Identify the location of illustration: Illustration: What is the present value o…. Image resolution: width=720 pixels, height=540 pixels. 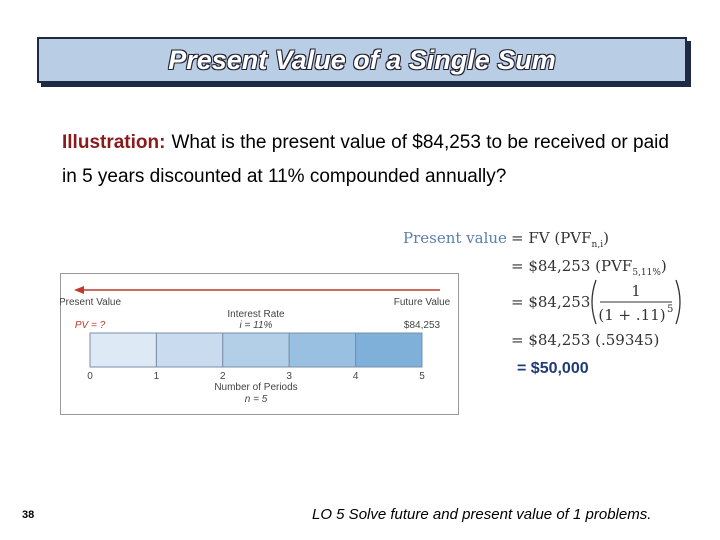
(367, 160).